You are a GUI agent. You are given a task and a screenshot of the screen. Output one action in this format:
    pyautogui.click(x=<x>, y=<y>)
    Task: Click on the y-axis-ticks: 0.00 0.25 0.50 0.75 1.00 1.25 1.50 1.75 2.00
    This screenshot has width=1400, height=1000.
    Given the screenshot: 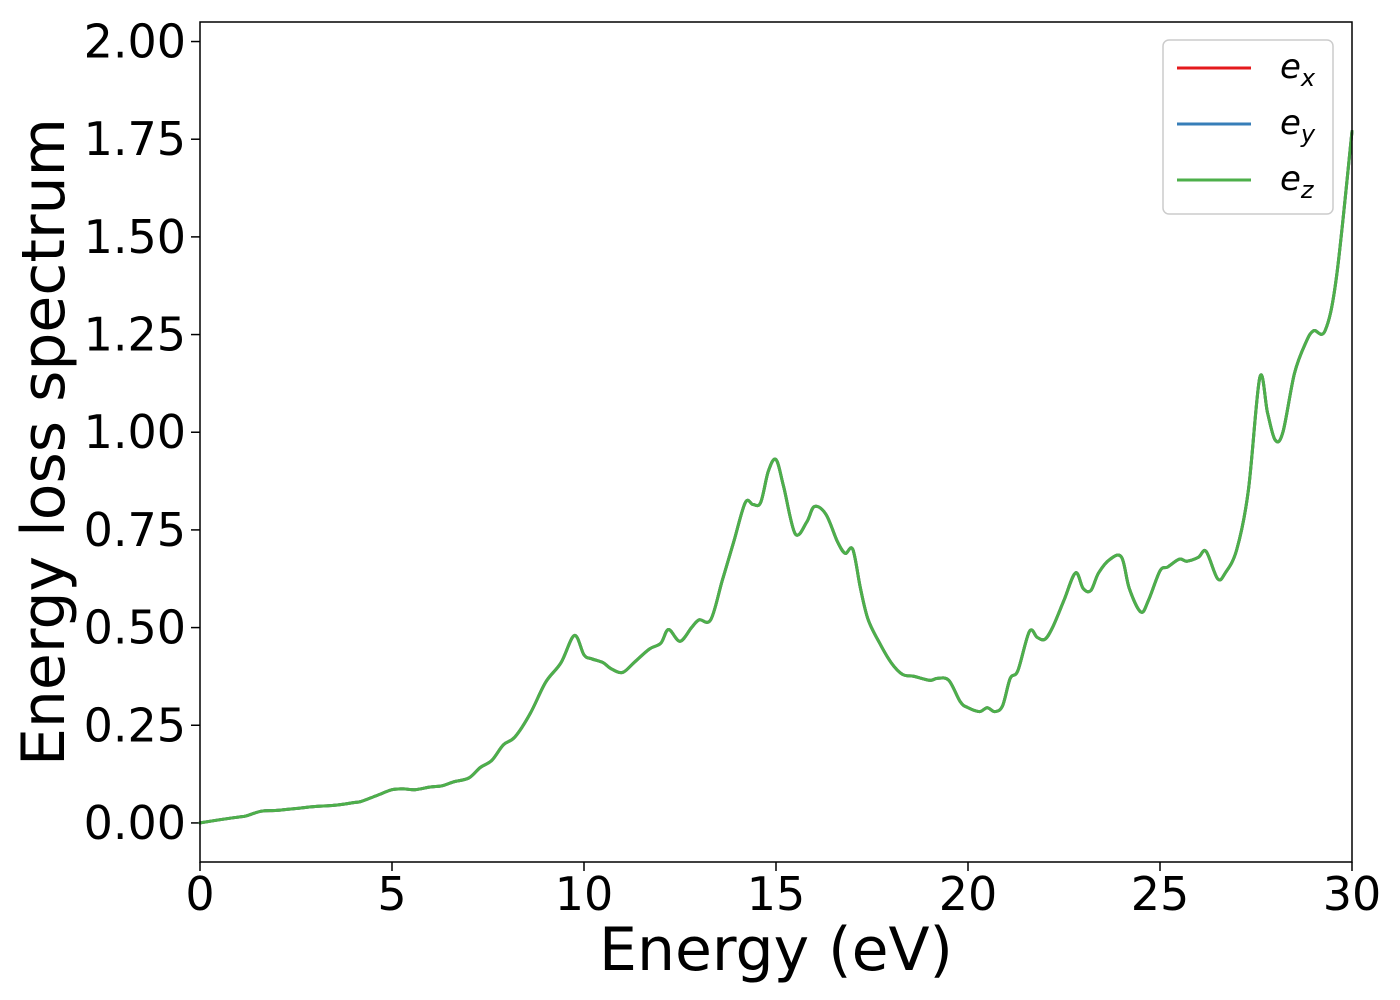 What is the action you would take?
    pyautogui.click(x=142, y=432)
    